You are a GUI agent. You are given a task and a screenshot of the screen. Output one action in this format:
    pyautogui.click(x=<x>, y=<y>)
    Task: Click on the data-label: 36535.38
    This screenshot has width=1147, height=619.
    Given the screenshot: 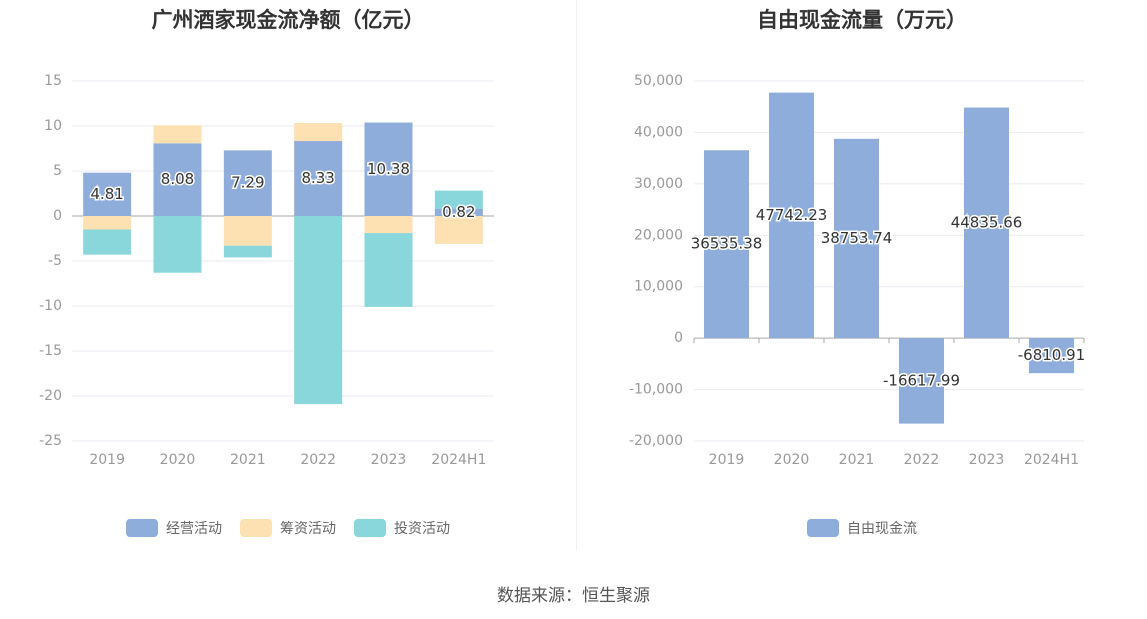 What is the action you would take?
    pyautogui.click(x=727, y=244)
    